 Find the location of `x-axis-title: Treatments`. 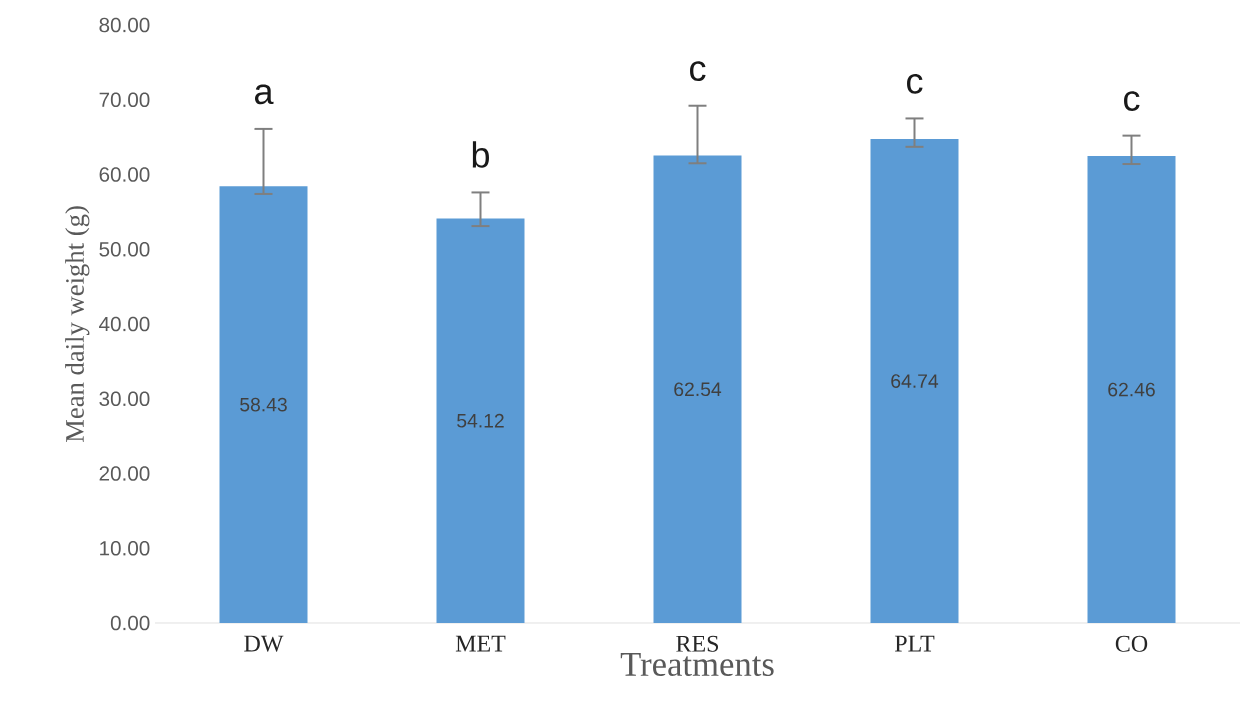

x-axis-title: Treatments is located at coordinates (697, 664).